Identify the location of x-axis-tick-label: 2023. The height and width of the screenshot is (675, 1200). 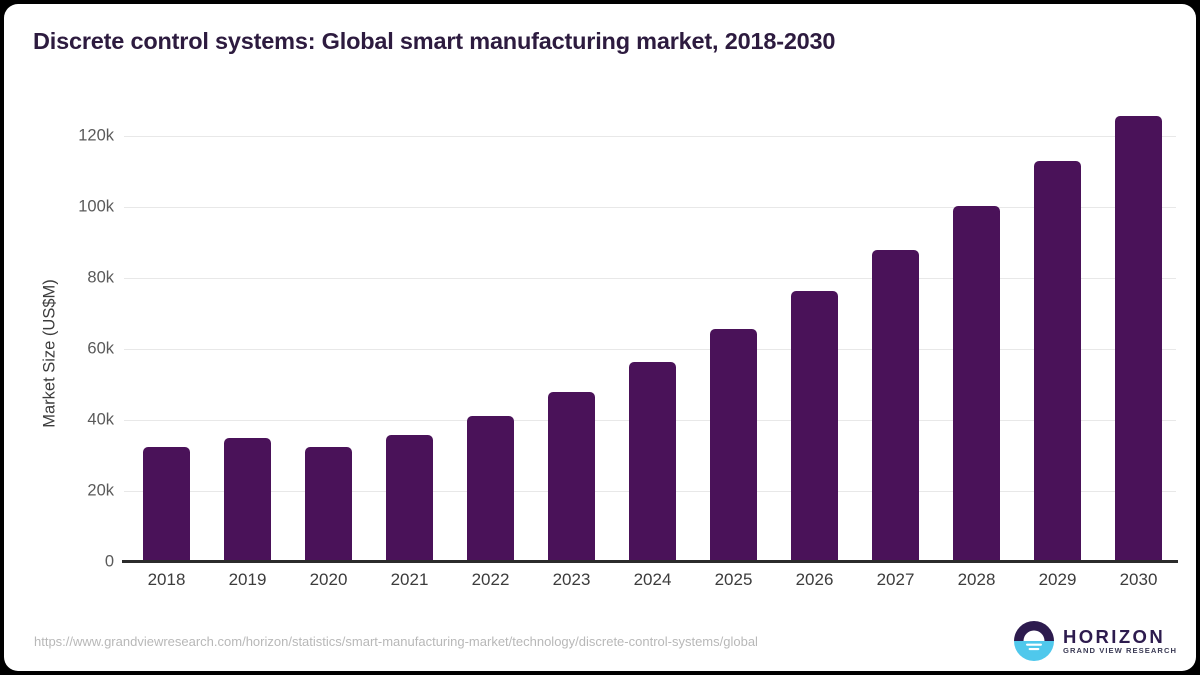
(571, 579).